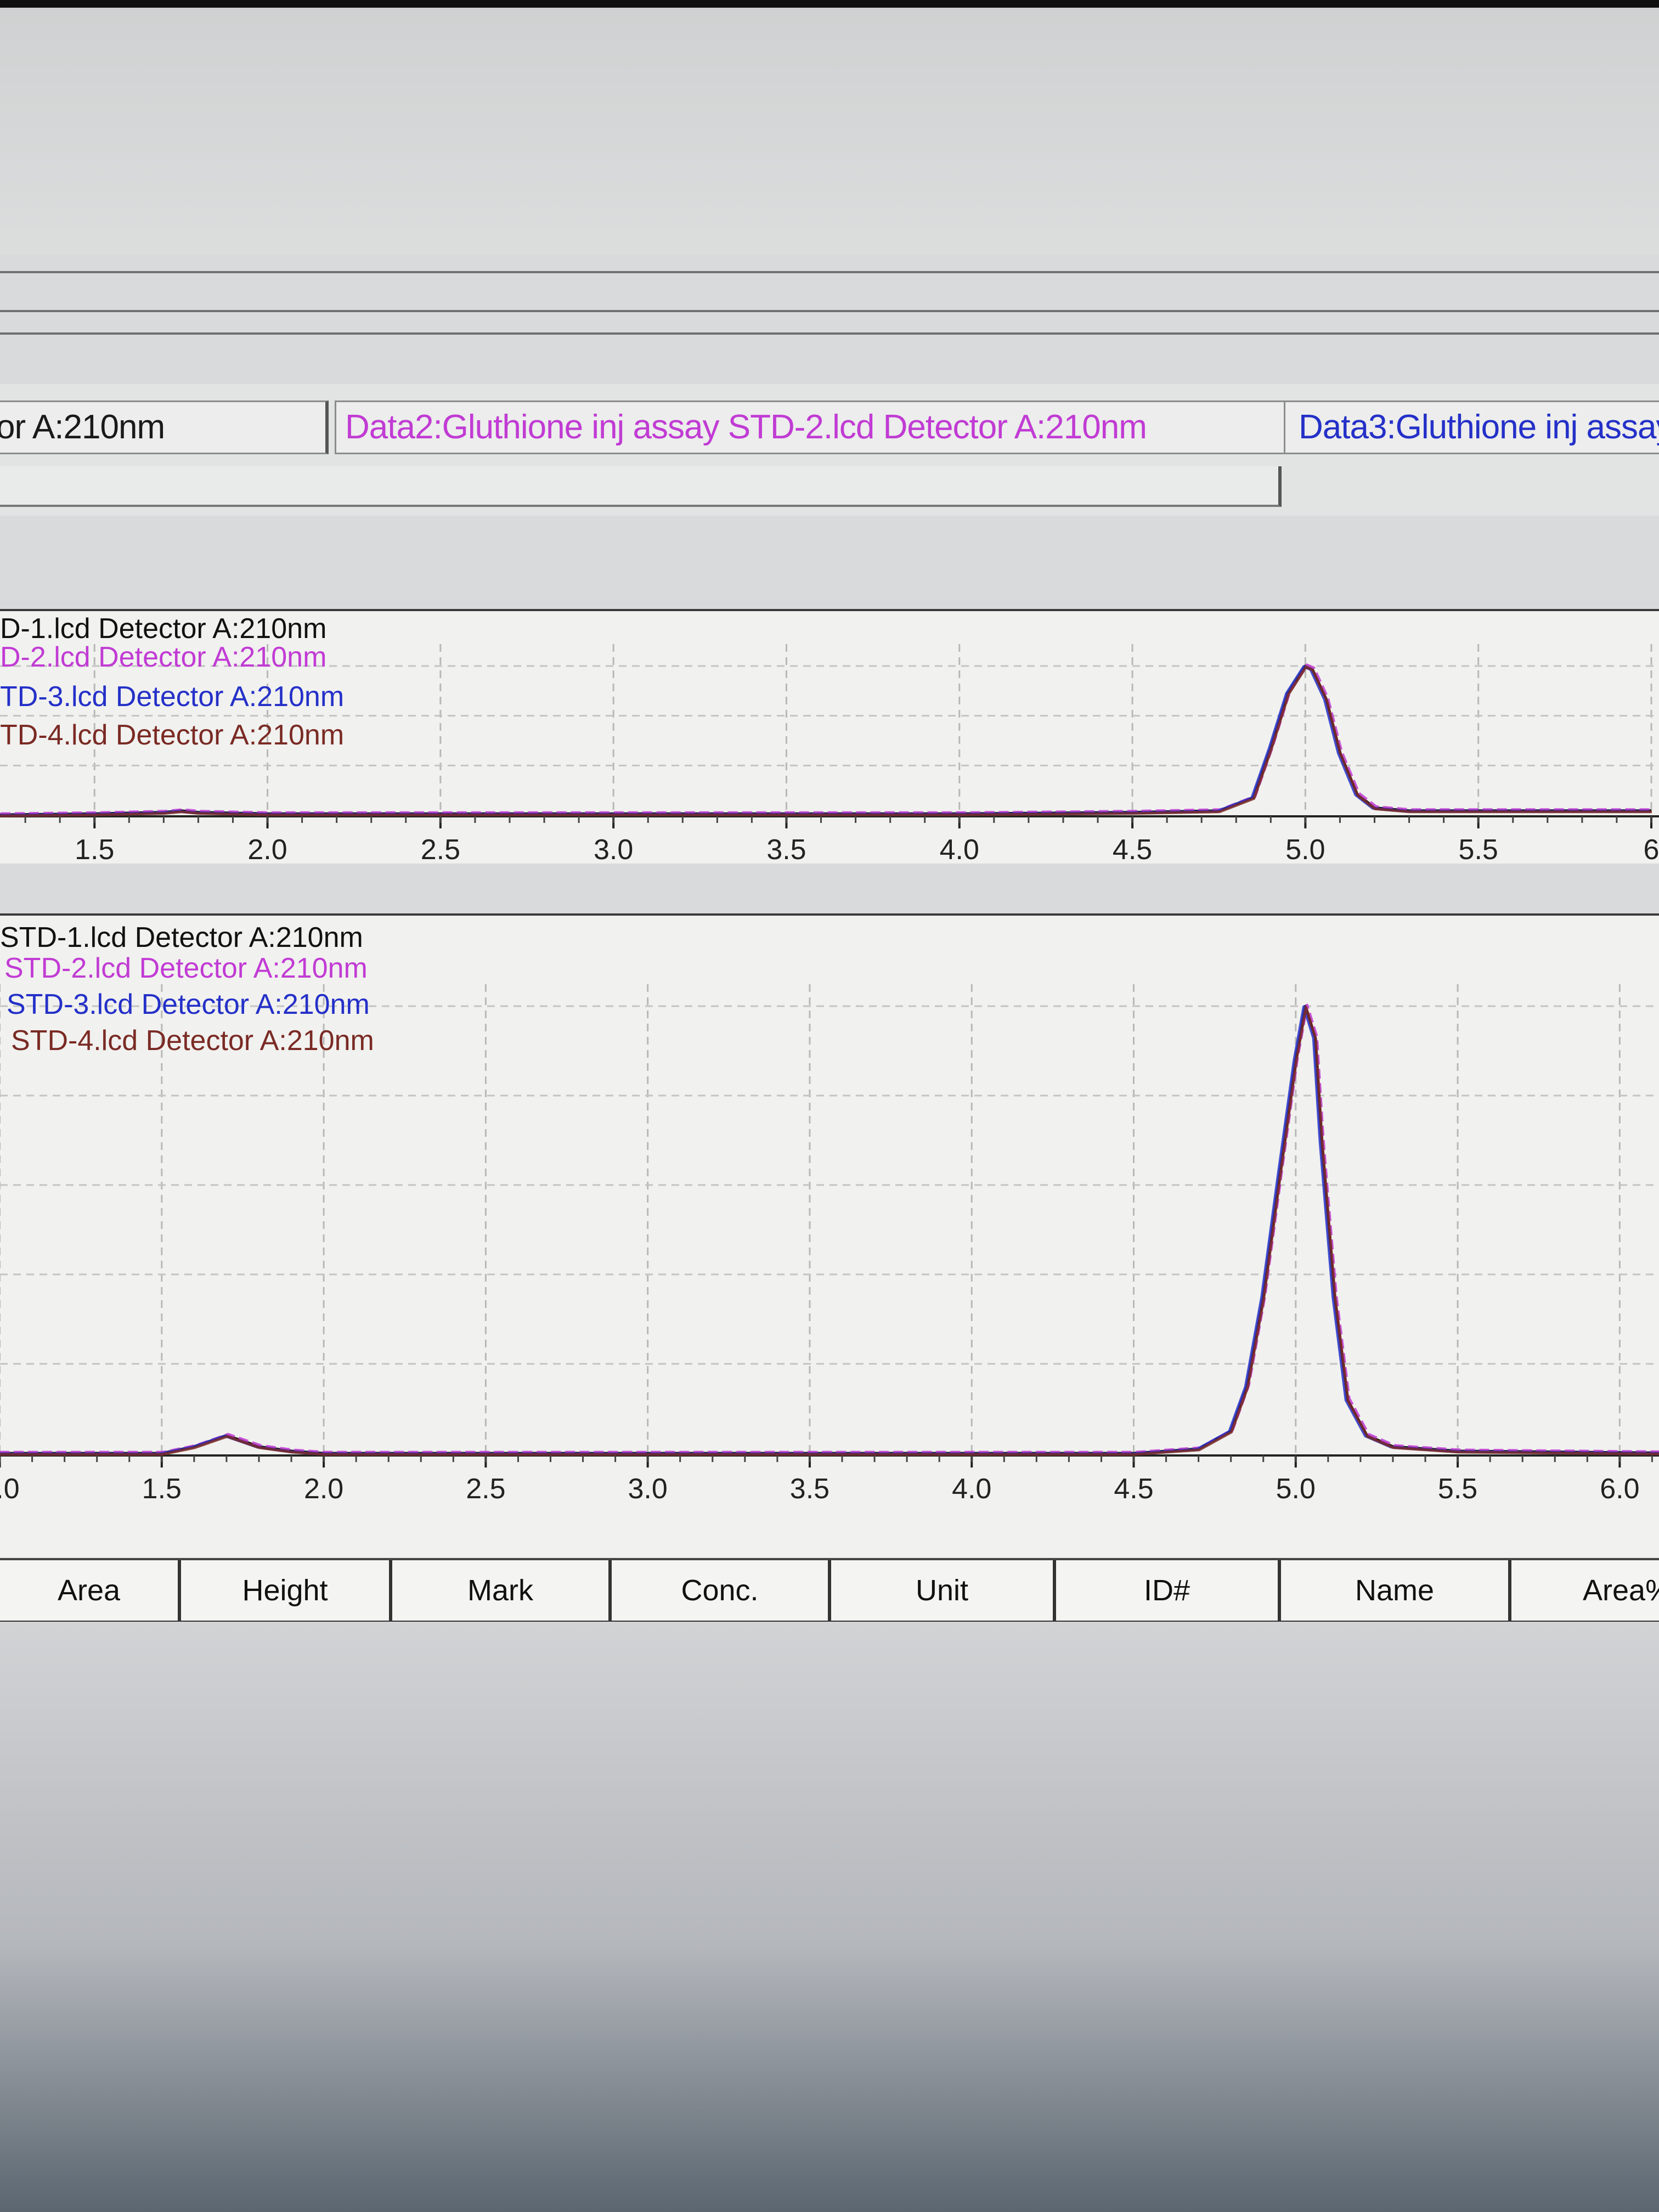 This screenshot has width=1659, height=2212. What do you see at coordinates (1169, 1590) in the screenshot?
I see `column-header-id: ID#` at bounding box center [1169, 1590].